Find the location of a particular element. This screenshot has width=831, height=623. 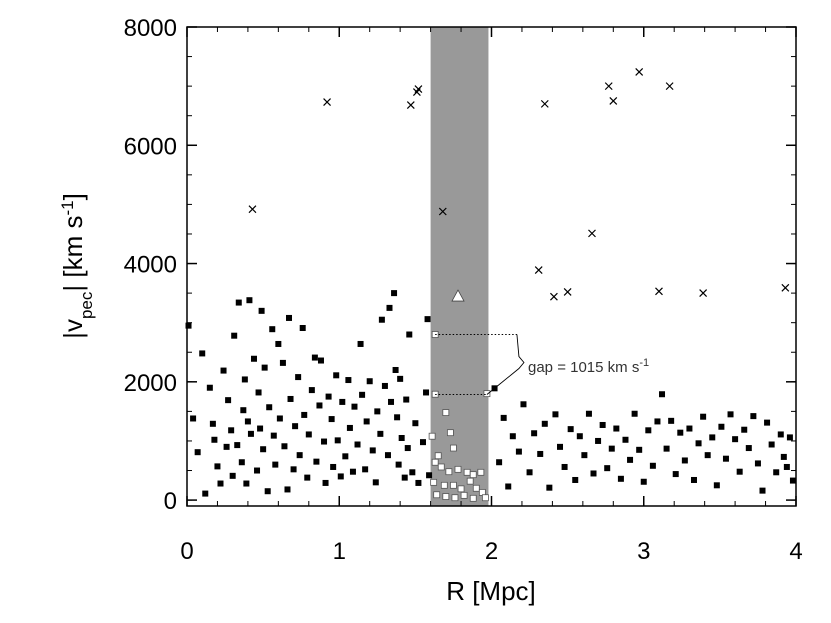

y-axis-title: |vpec| [km s-1] is located at coordinates (77, 266).